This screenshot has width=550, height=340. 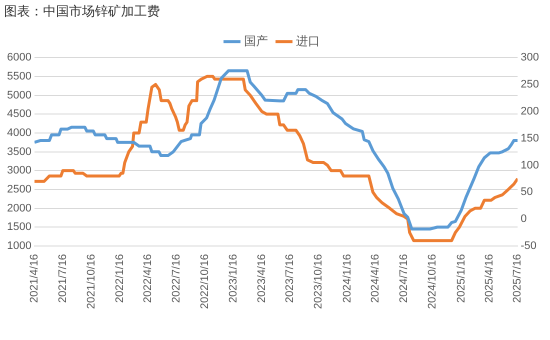 I want to click on x-tick-label: 2024/10/16, so click(x=432, y=282).